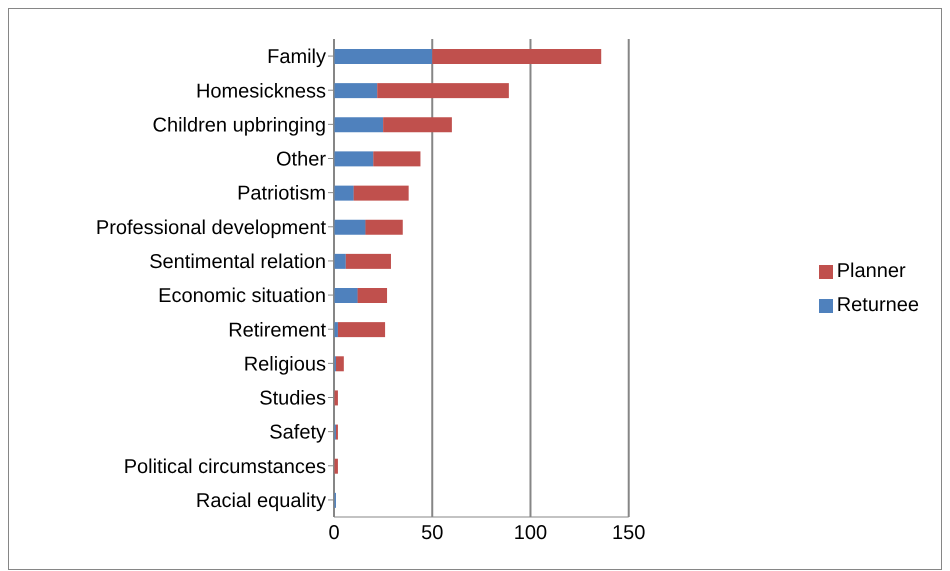  I want to click on x-tick-label: 50, so click(432, 533).